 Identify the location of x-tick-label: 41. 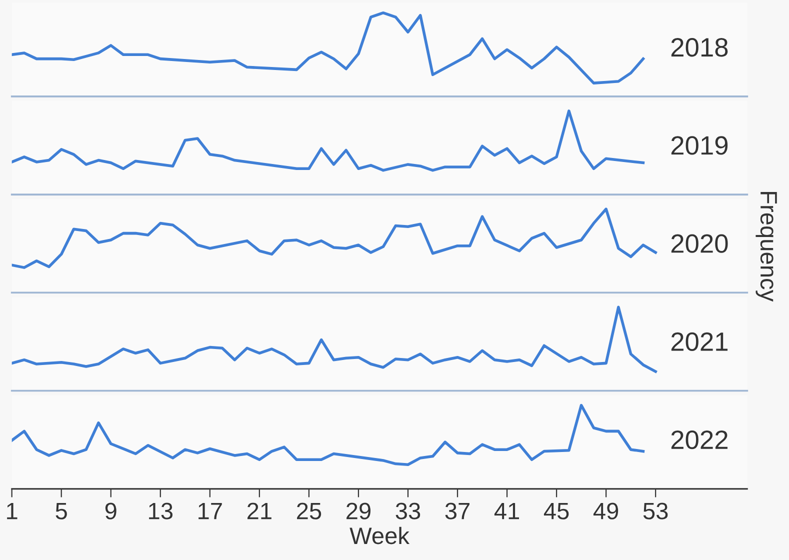
(506, 511).